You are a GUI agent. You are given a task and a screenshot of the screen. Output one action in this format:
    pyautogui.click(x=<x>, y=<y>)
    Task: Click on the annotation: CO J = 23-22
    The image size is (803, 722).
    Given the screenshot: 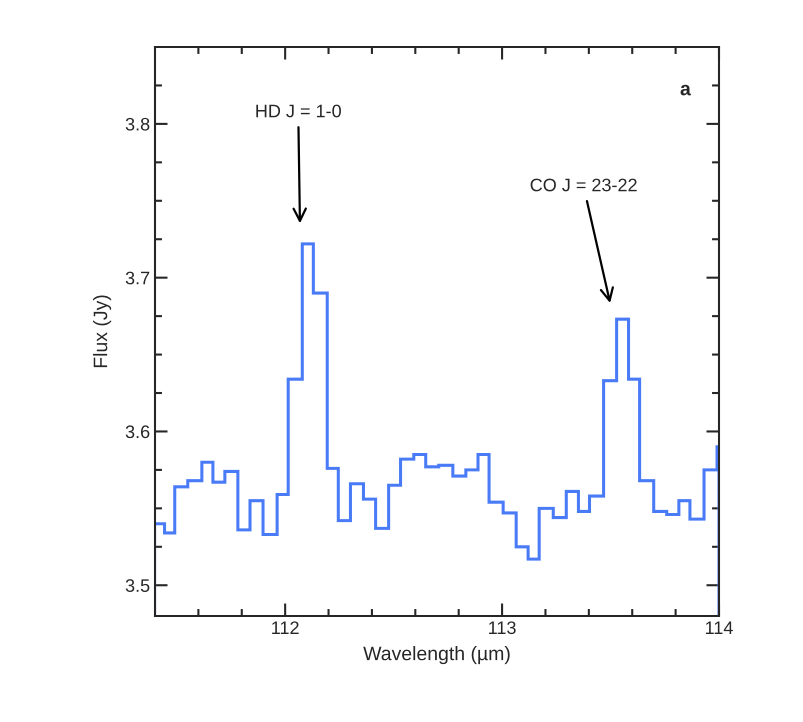 What is the action you would take?
    pyautogui.click(x=583, y=185)
    